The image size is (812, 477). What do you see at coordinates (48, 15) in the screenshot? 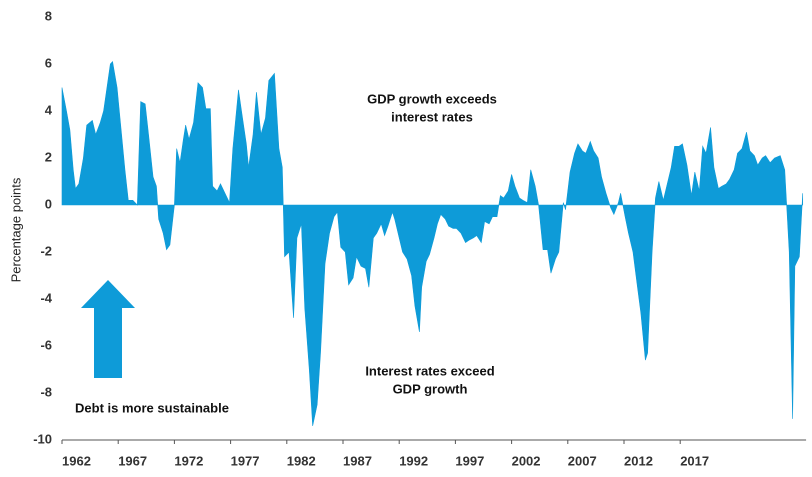
I see `y-tick-label: 8` at bounding box center [48, 15].